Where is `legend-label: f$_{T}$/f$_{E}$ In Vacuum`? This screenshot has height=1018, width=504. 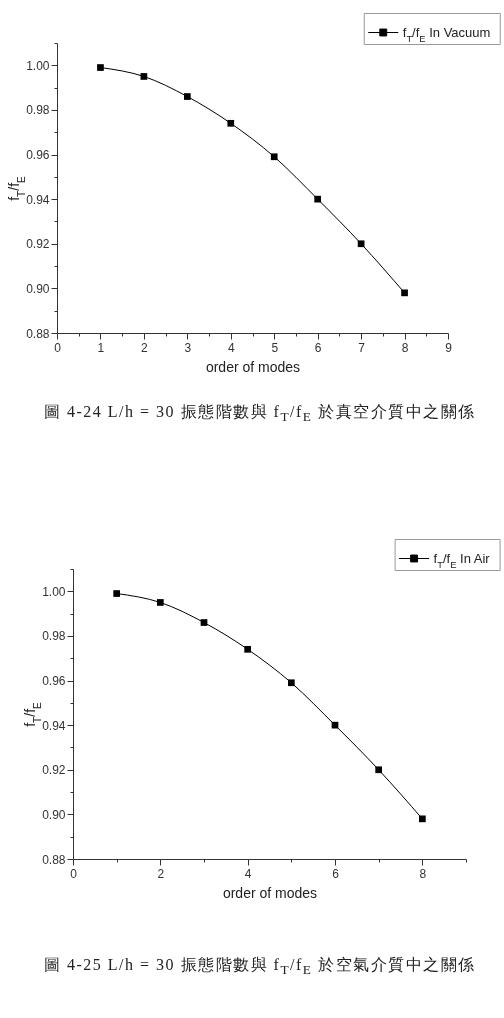
legend-label: f$_{T}$/f$_{E}$ In Vacuum is located at coordinates (446, 34).